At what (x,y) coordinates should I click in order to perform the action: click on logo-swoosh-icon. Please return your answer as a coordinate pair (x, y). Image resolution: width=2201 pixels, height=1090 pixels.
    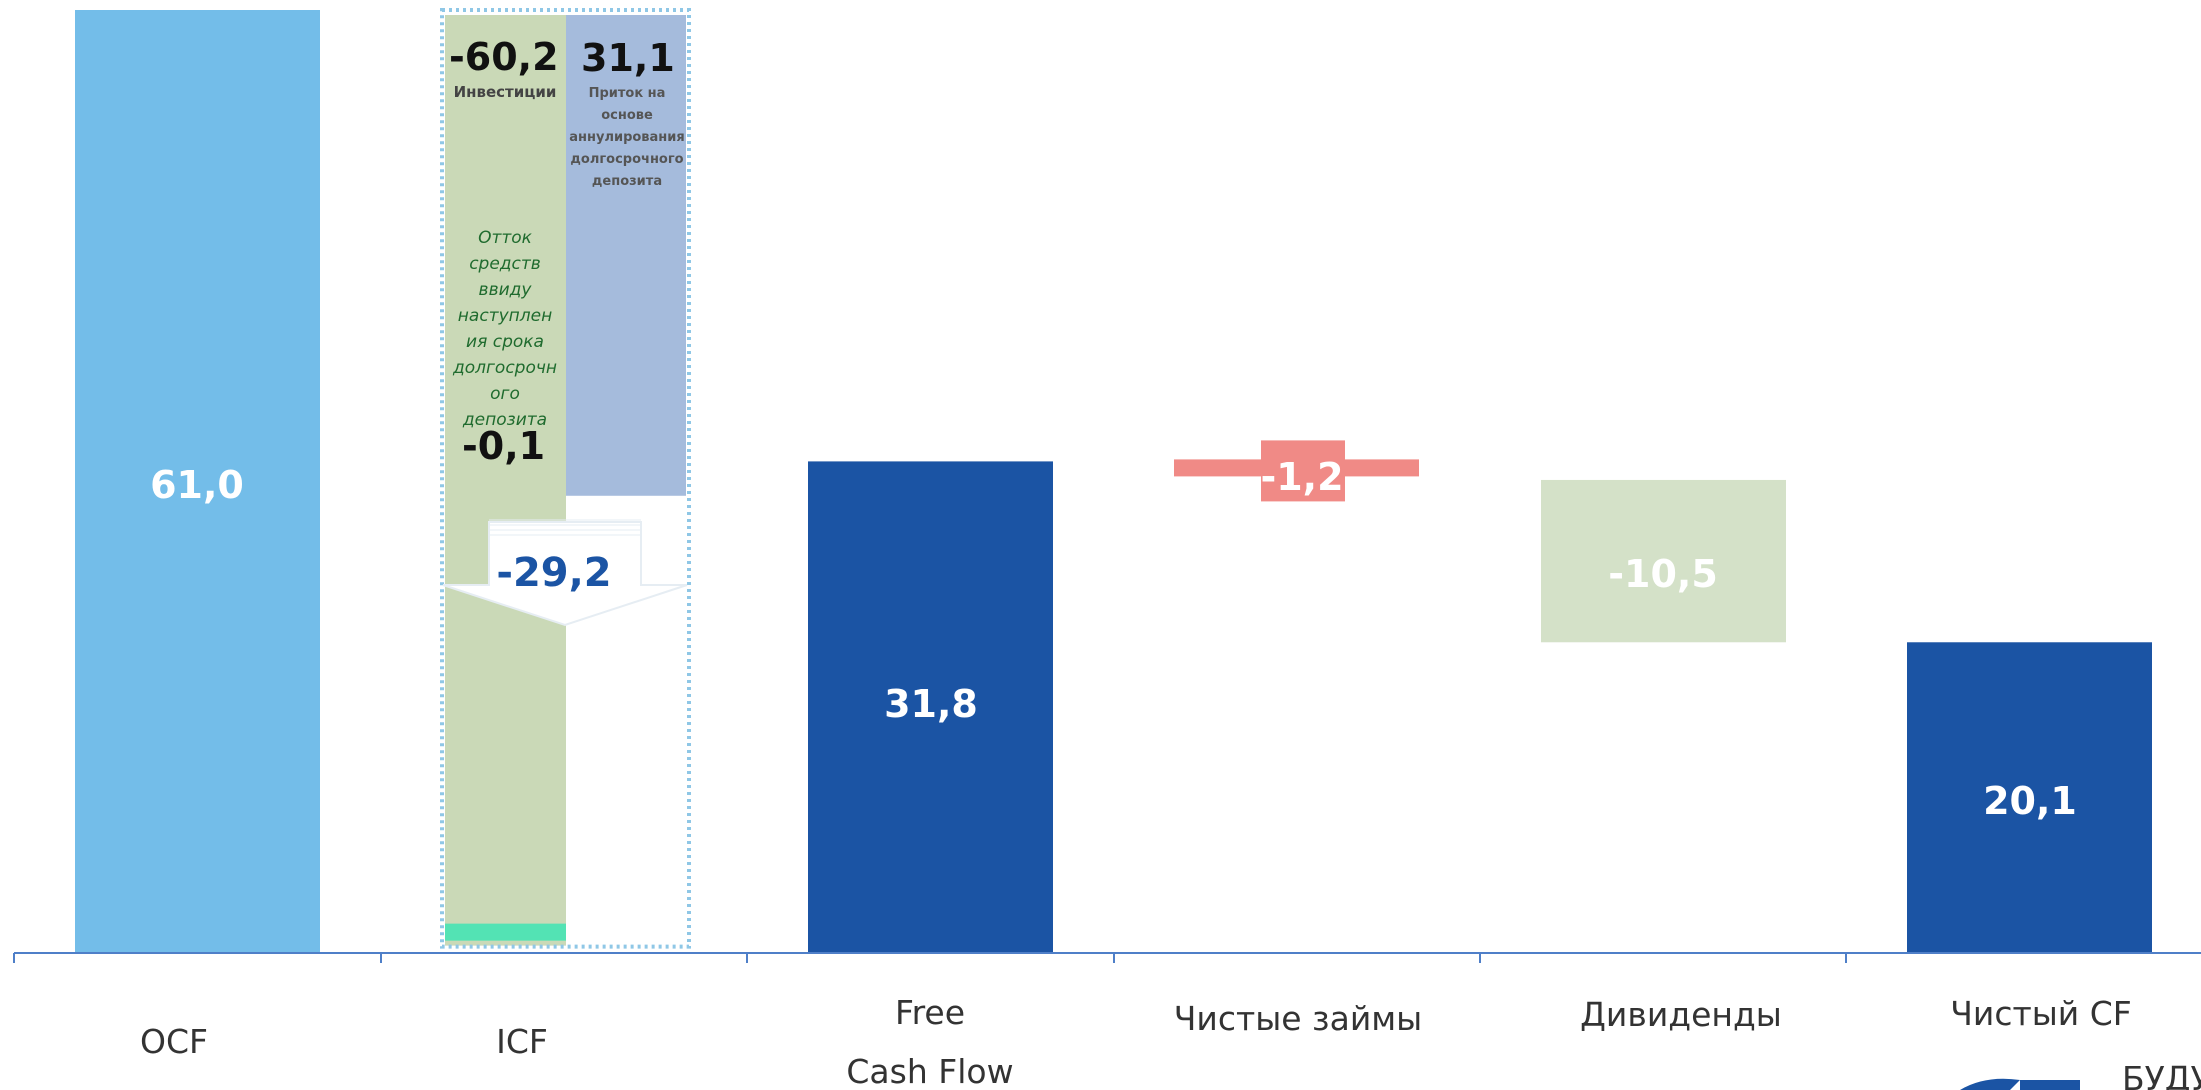
    Looking at the image, I should click on (1990, 1084).